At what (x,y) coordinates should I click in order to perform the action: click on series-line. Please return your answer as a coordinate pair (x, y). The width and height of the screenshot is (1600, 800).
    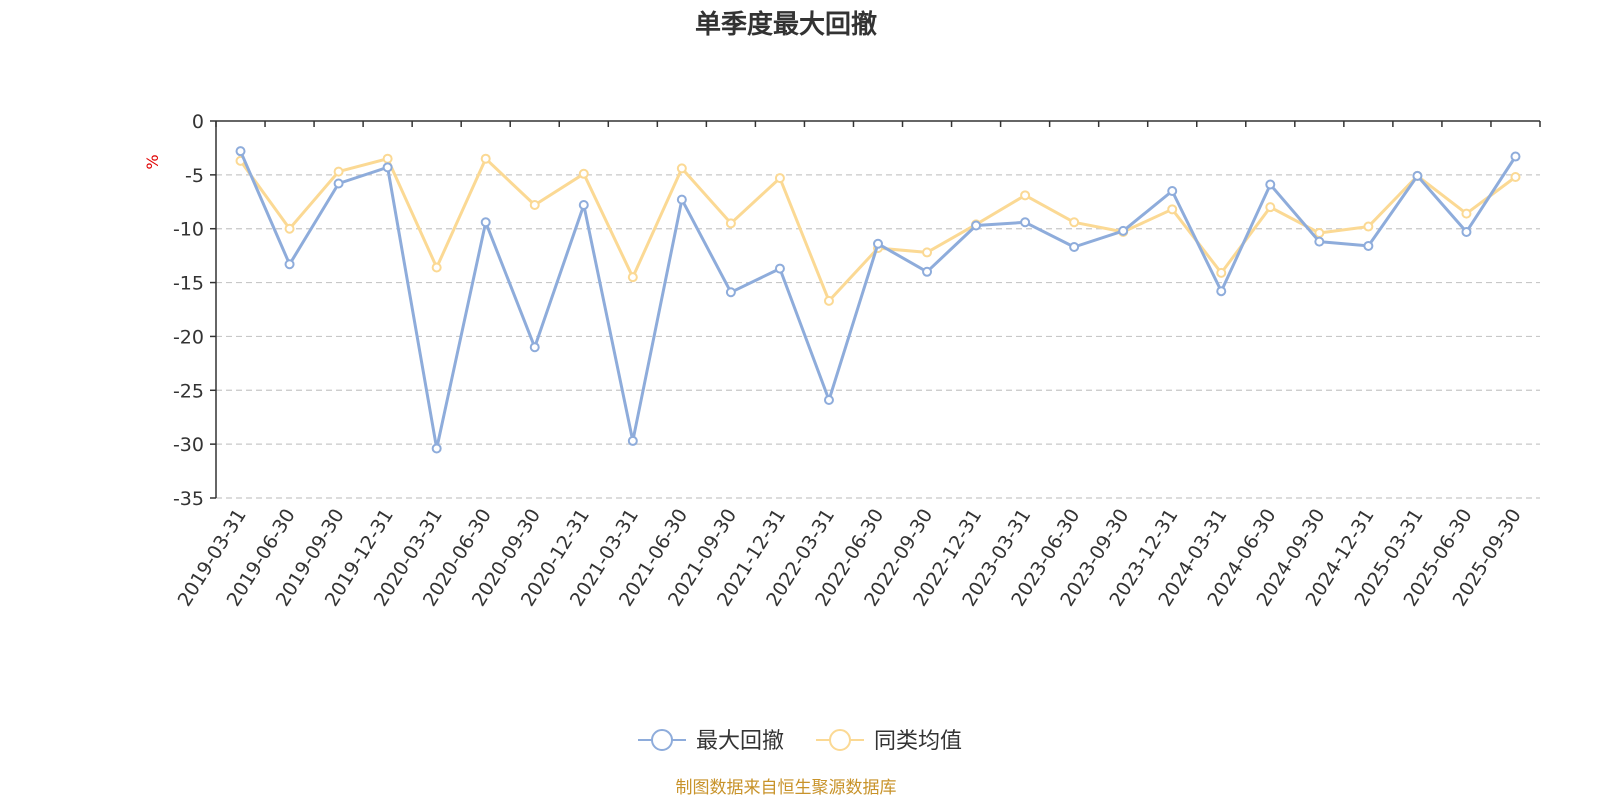
    Looking at the image, I should click on (878, 230).